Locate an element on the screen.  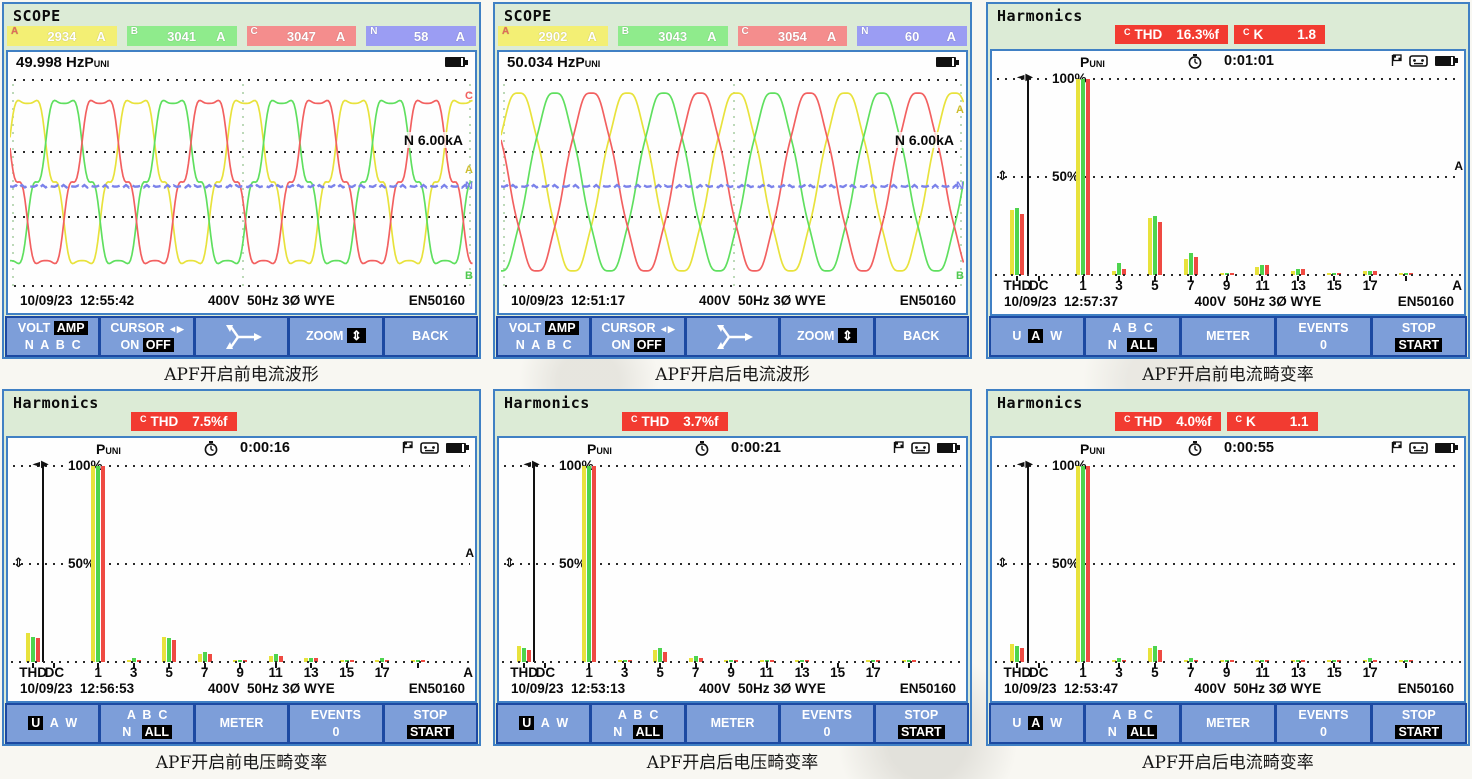
status-bar: 10/09/23 12:57:37 400V 50Hz 3Ø WYE EN50160 is located at coordinates (1228, 303).